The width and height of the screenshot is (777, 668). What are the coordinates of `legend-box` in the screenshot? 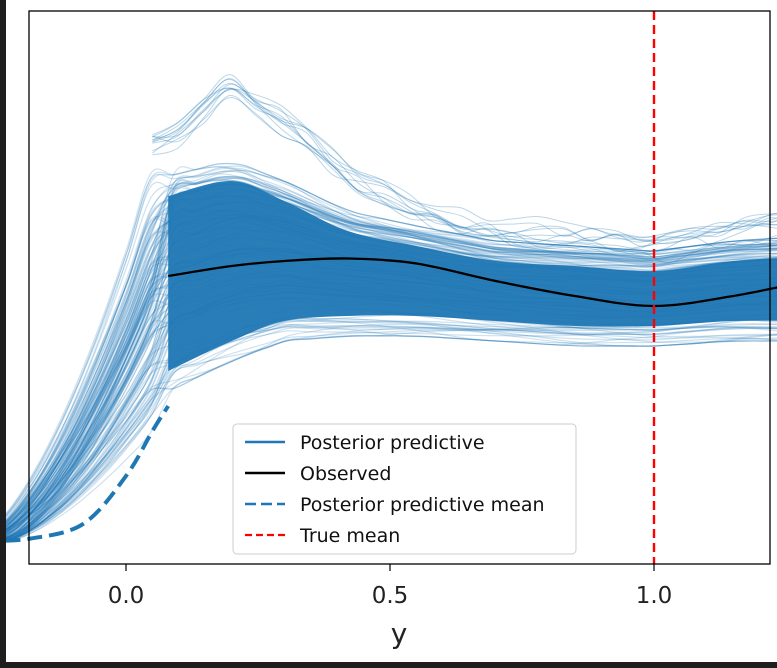 It's located at (404, 489).